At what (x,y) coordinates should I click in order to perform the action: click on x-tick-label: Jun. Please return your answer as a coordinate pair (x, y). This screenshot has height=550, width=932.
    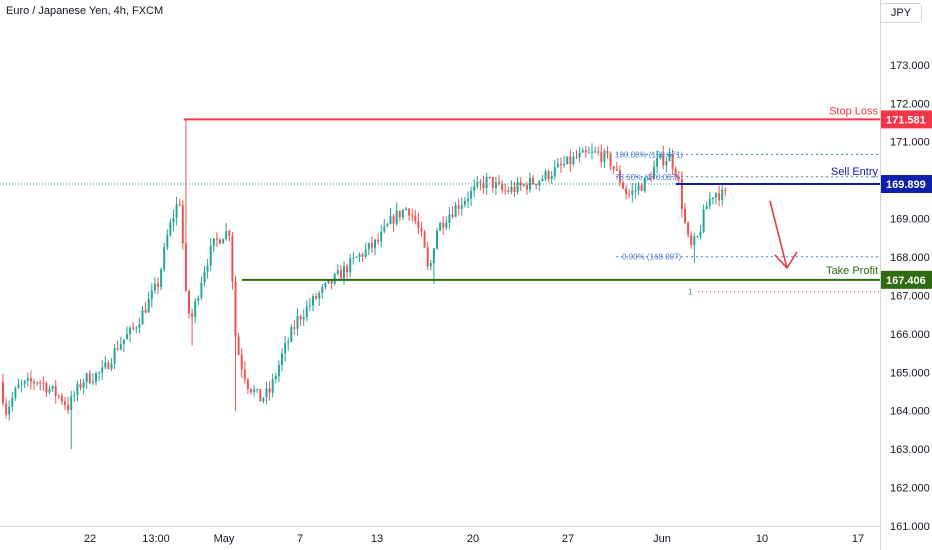
    Looking at the image, I should click on (662, 539).